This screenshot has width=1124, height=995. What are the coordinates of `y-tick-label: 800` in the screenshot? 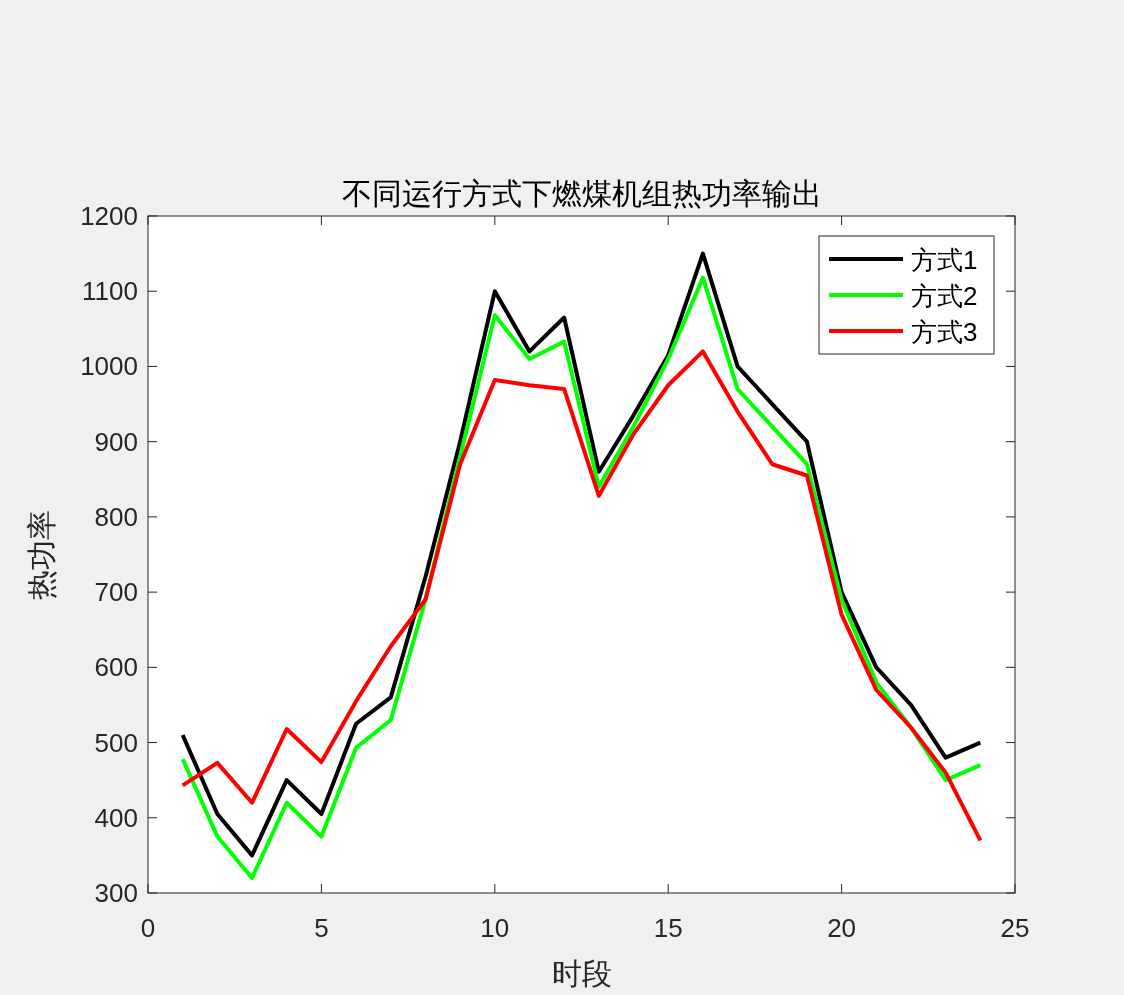 It's located at (116, 516).